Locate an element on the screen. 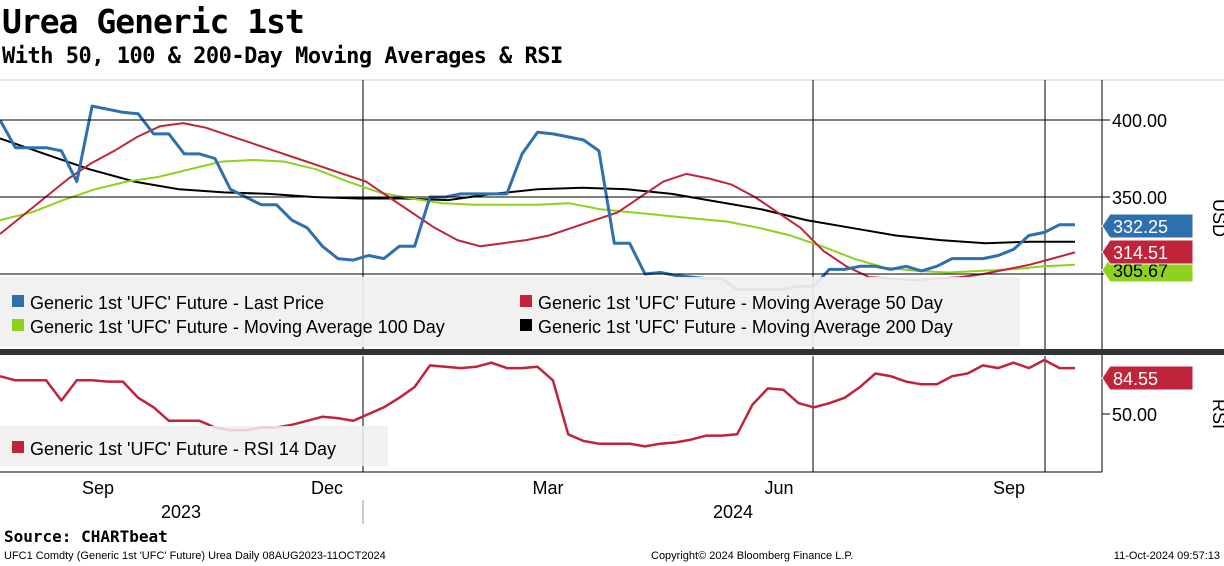  series-line-rsi is located at coordinates (537, 403).